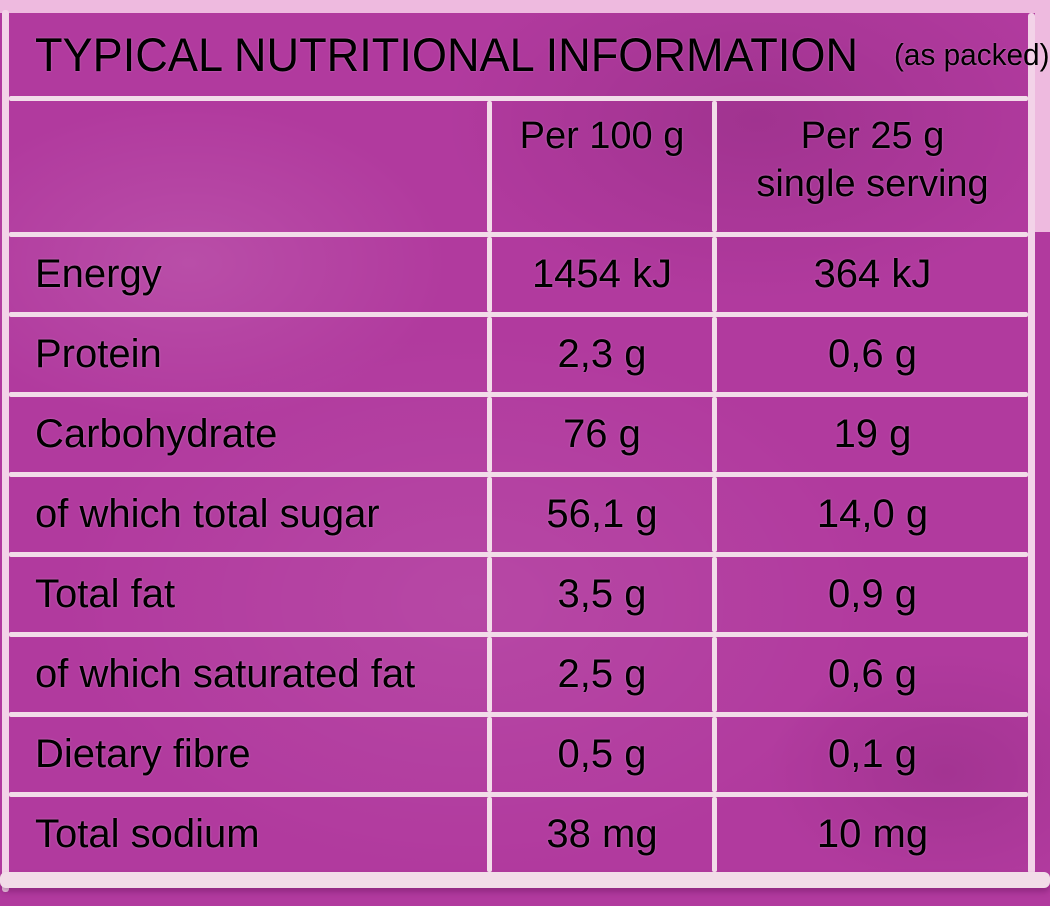 Image resolution: width=1050 pixels, height=906 pixels. Describe the element at coordinates (248, 166) in the screenshot. I see `header-empty-cell` at that location.